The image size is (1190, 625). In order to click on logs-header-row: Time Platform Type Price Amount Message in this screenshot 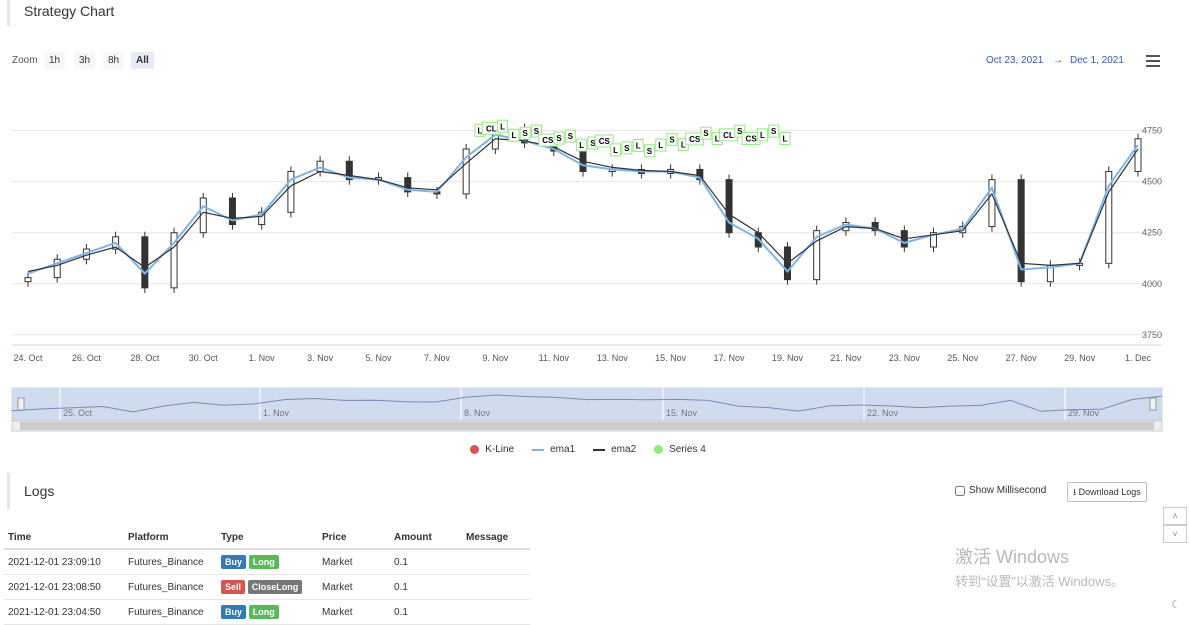, I will do `click(267, 538)`.